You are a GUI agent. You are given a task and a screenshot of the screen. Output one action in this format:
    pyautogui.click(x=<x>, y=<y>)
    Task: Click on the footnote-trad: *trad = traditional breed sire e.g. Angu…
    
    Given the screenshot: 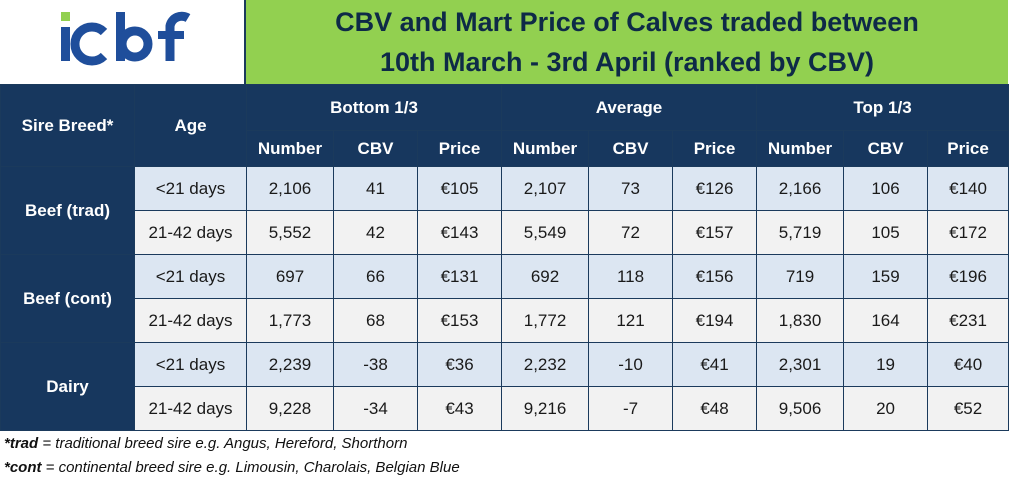 What is the action you would take?
    pyautogui.click(x=232, y=444)
    